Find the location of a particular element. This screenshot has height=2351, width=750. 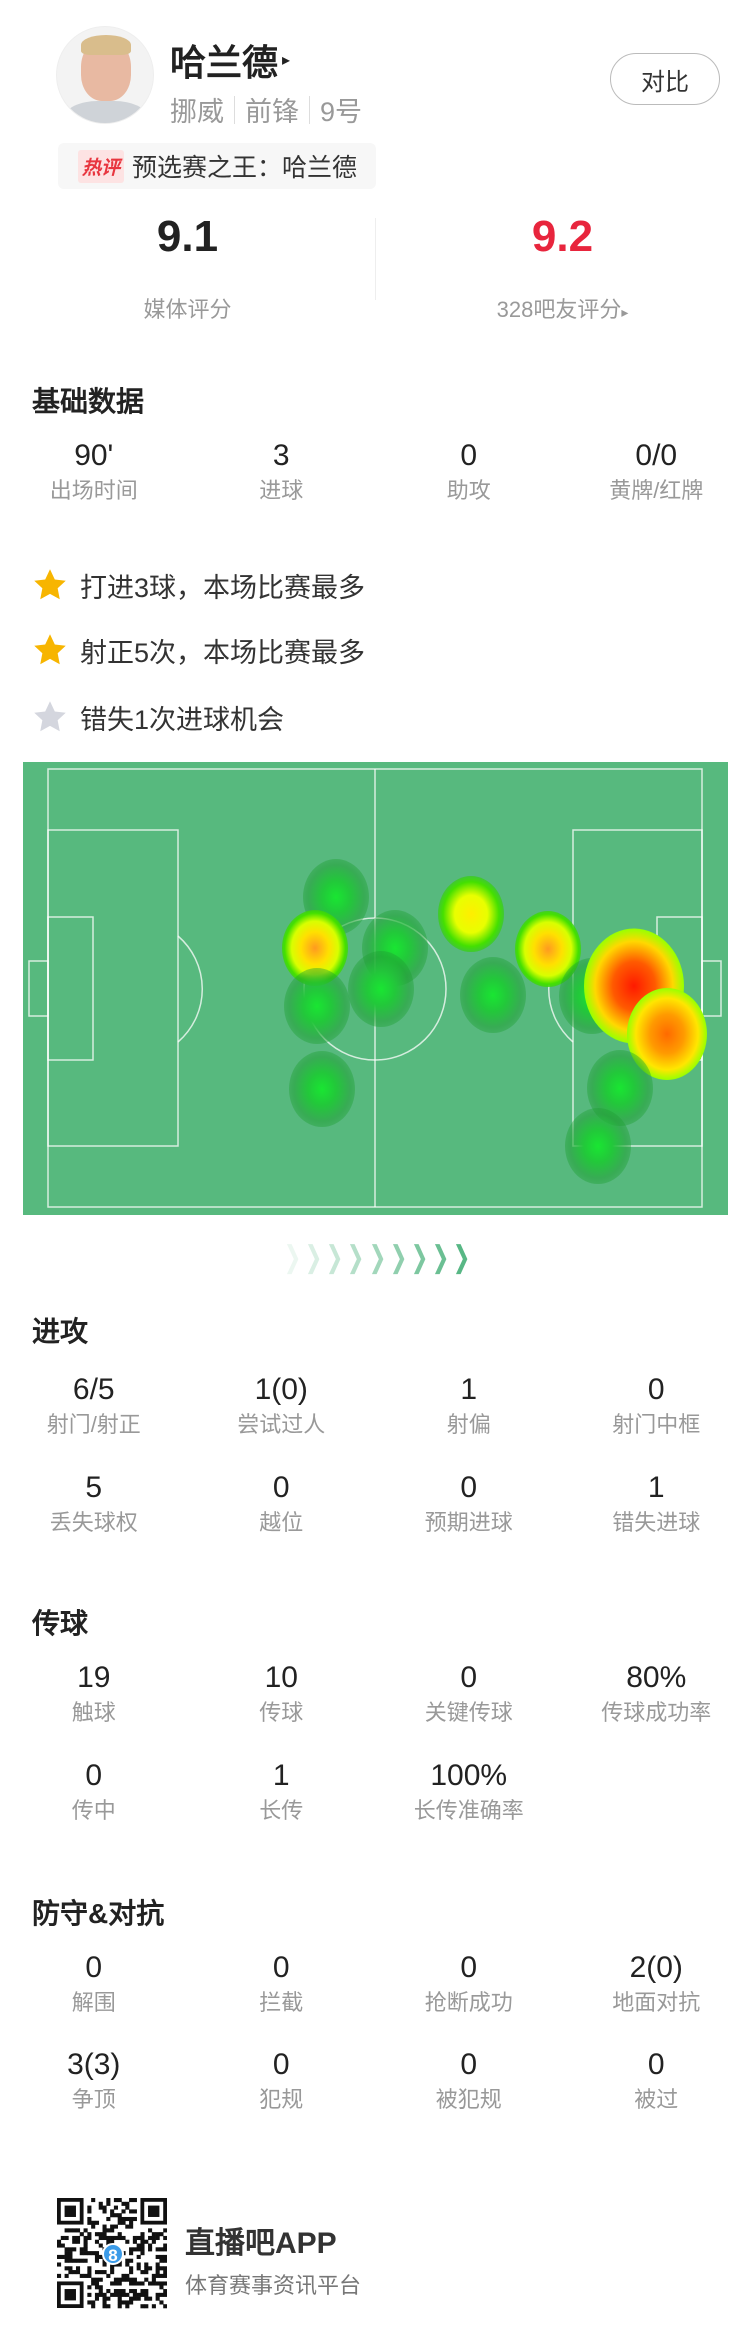

section-title-passing: 传球 is located at coordinates (60, 1623).